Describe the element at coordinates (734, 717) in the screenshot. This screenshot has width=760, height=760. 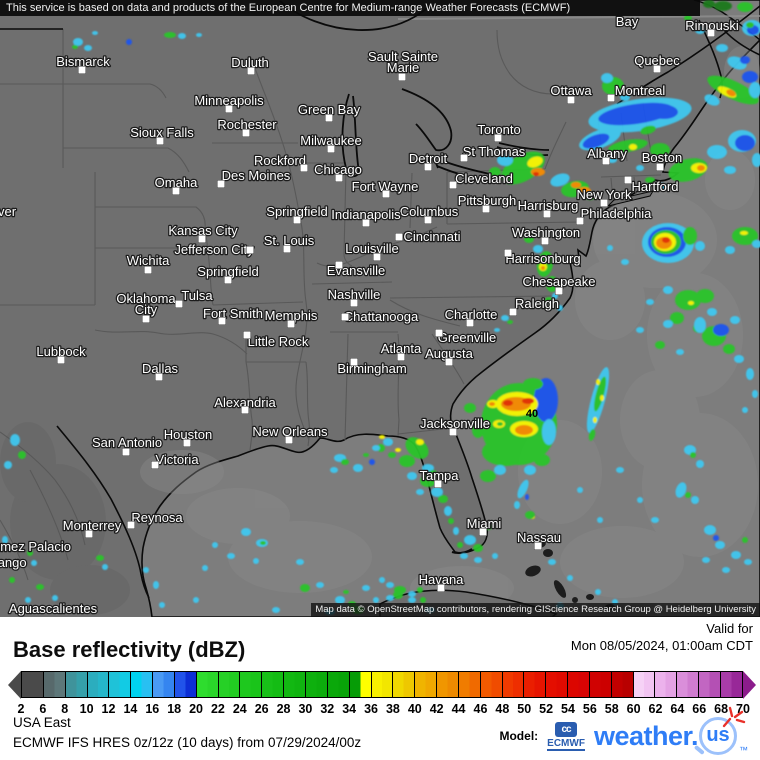
I see `sparkle-icon` at that location.